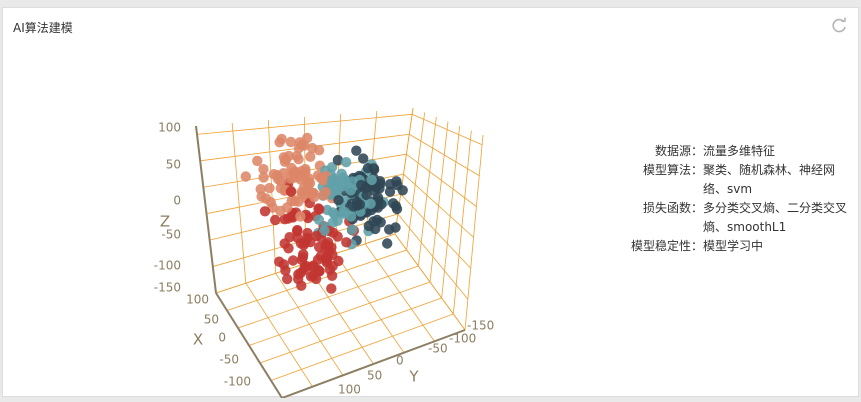  What do you see at coordinates (177, 201) in the screenshot?
I see `z-tick-label: 0` at bounding box center [177, 201].